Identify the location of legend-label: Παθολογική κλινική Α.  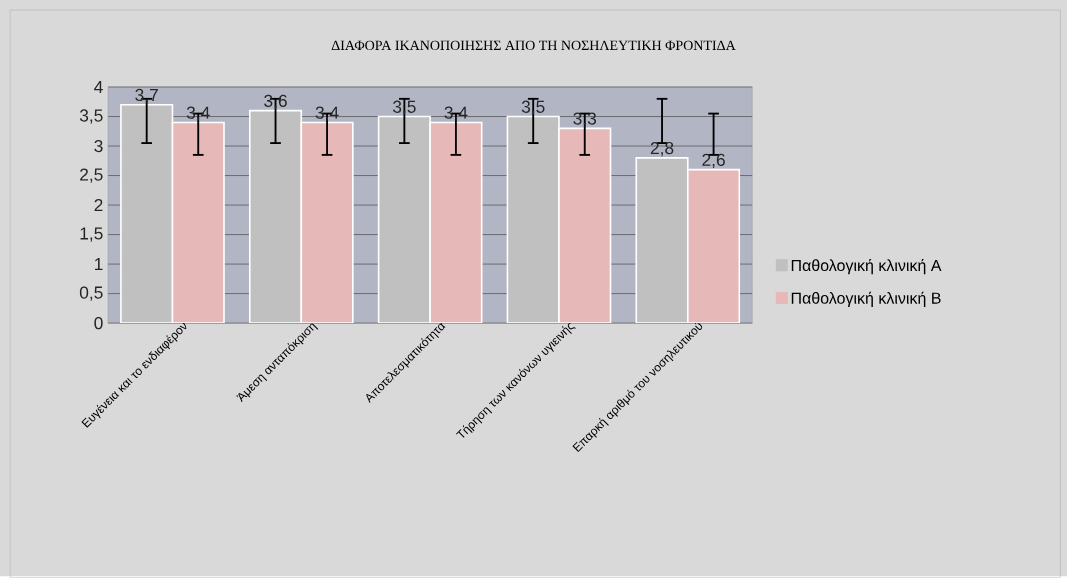
(866, 267).